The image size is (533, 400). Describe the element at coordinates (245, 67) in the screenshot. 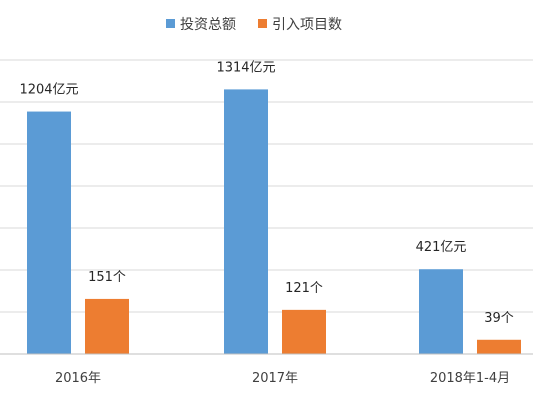

I see `data-label: 1314亿元` at that location.